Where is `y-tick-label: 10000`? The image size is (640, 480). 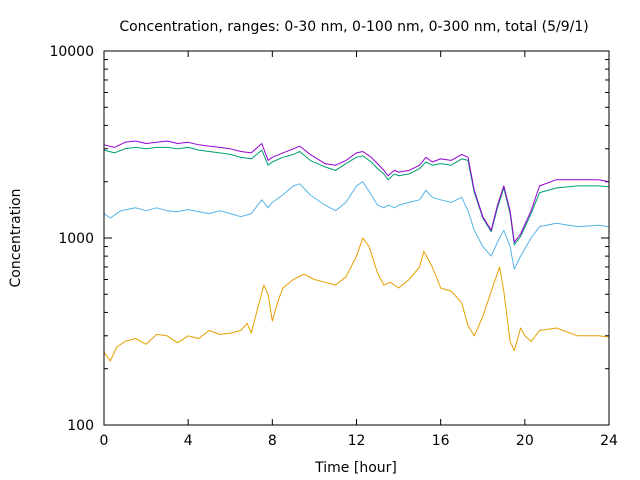 y-tick-label: 10000 is located at coordinates (71, 52).